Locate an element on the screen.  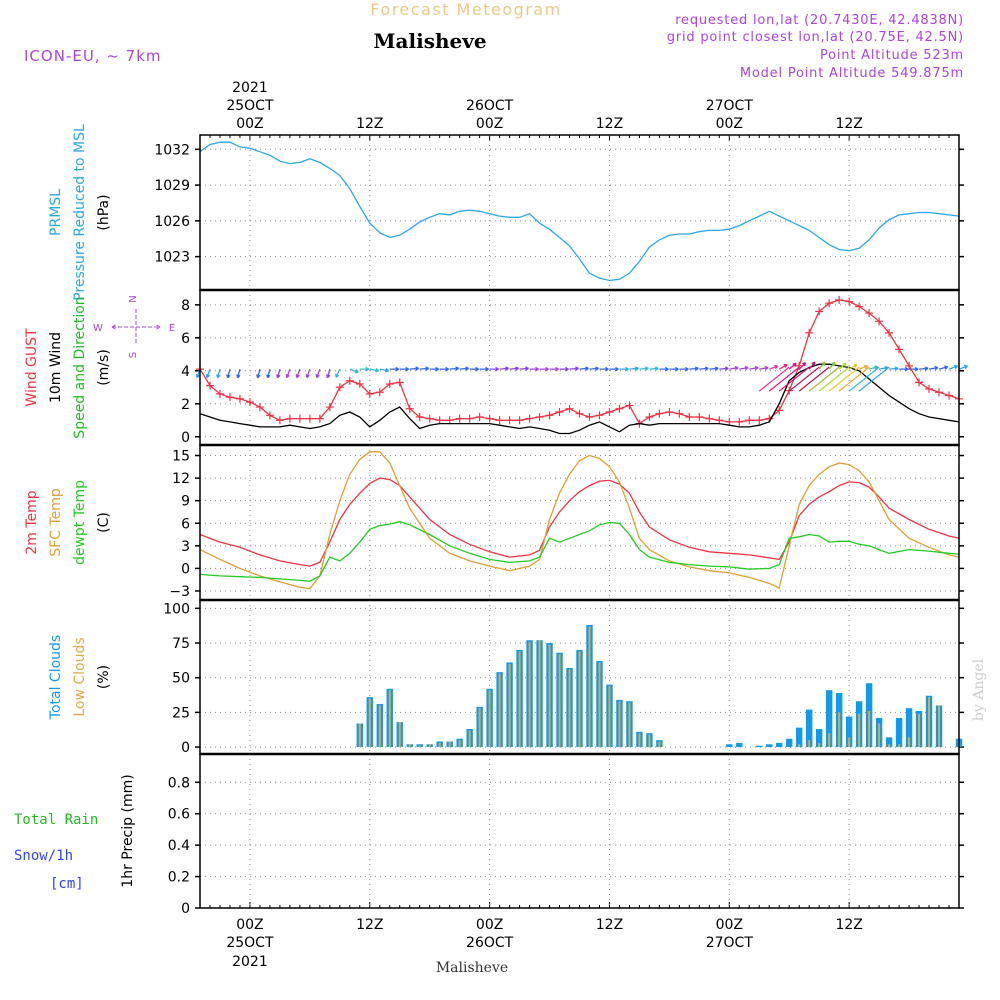
y-tick-label: 4 is located at coordinates (185, 372).